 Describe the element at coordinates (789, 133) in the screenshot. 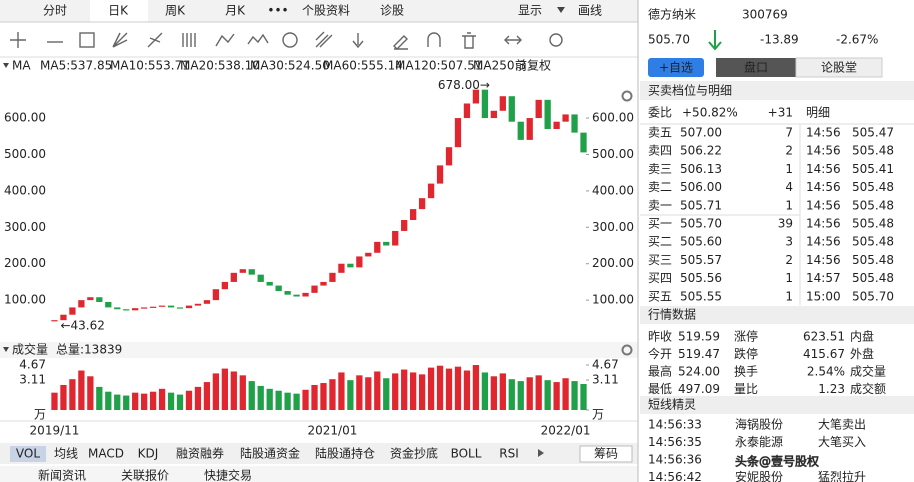

I see `order-volume: 7` at that location.